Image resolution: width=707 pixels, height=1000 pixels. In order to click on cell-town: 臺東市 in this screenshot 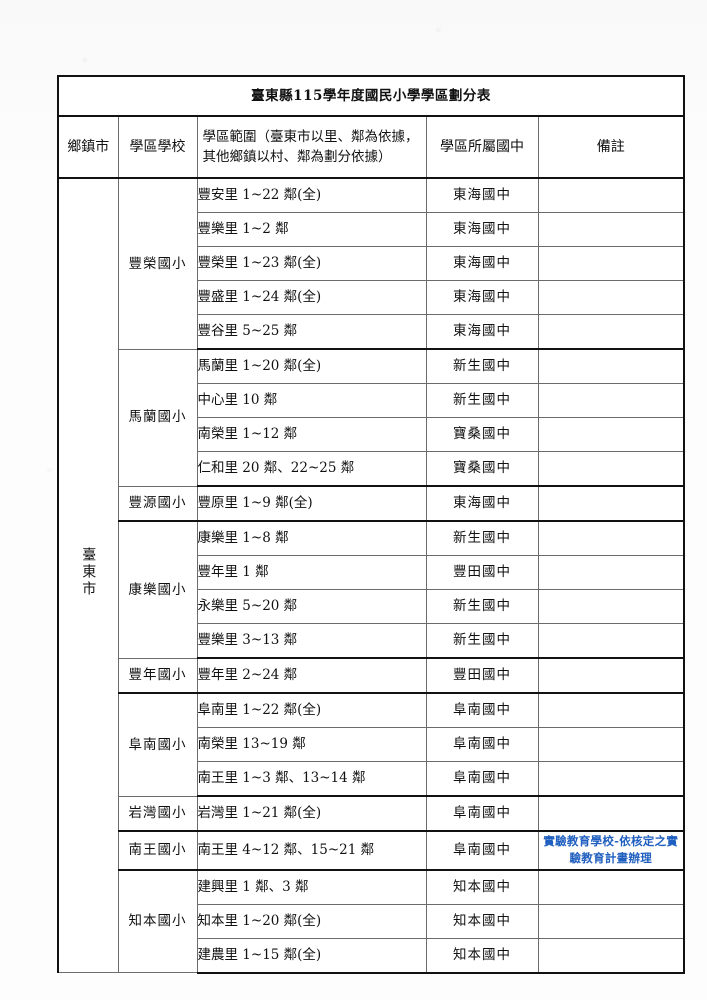, I will do `click(88, 575)`.